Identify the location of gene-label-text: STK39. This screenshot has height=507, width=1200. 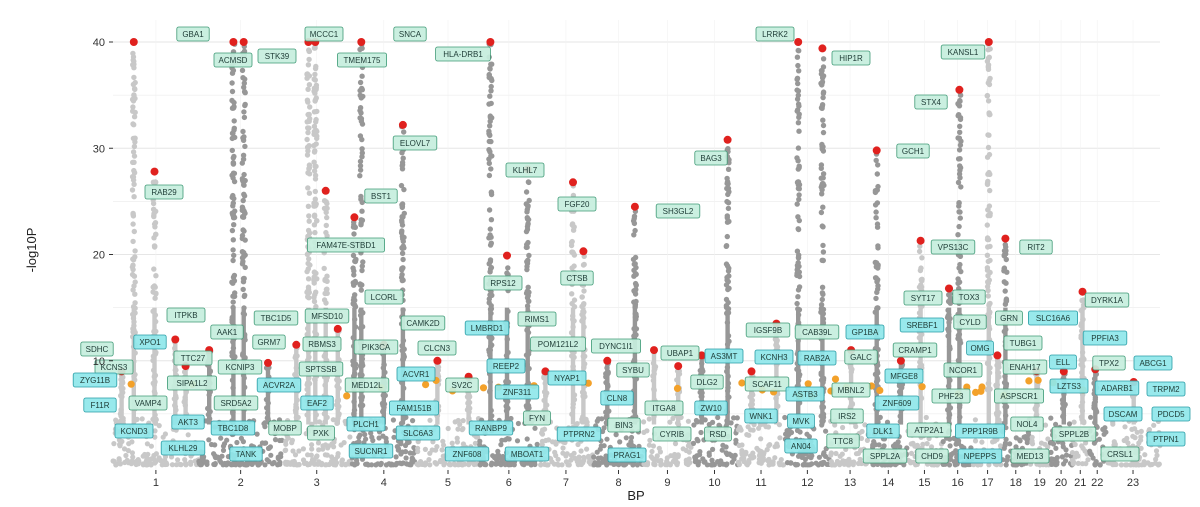
(277, 56).